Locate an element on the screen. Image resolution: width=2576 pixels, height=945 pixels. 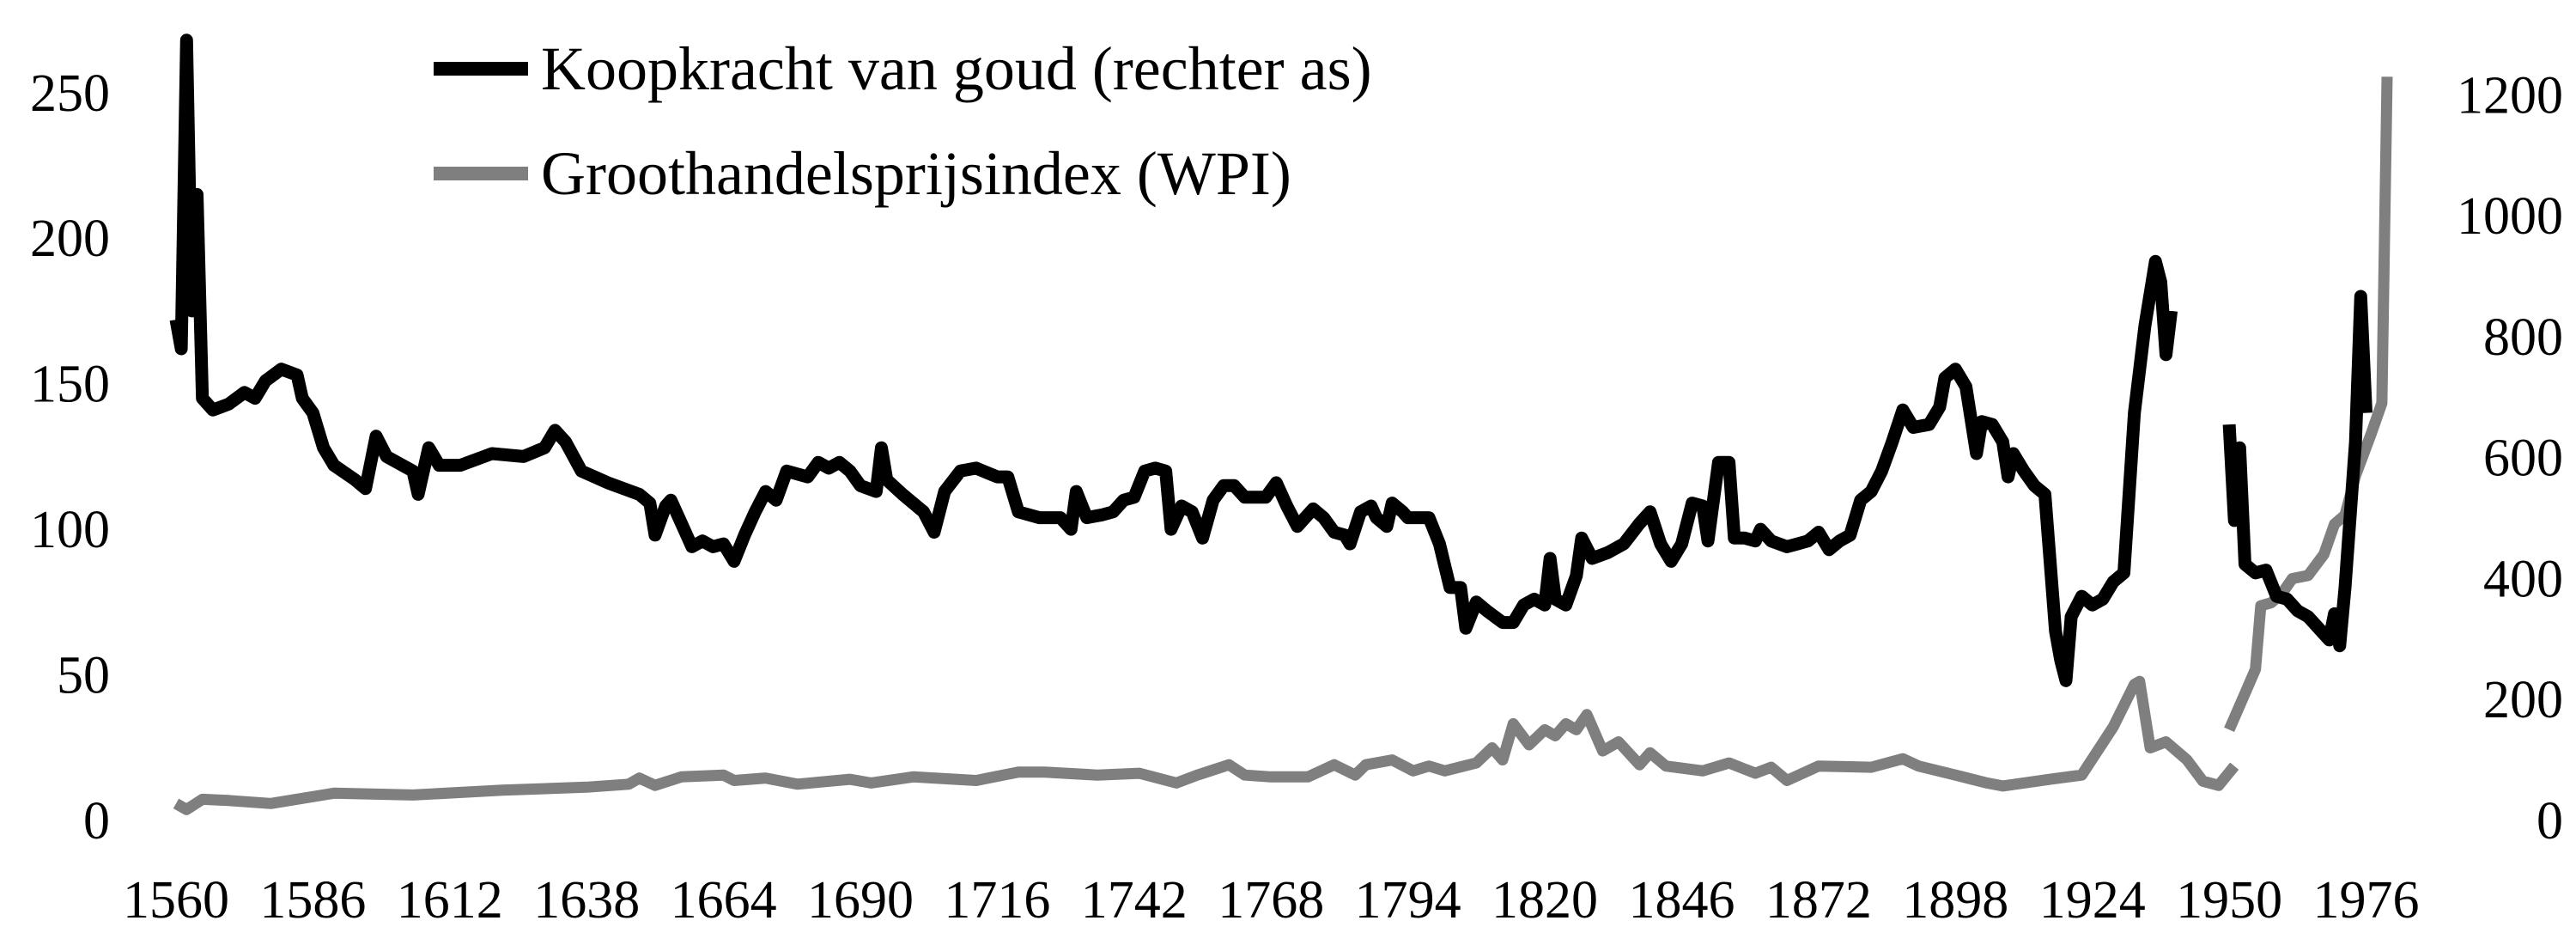
x-tick-label-1924: 1924 is located at coordinates (2092, 901).